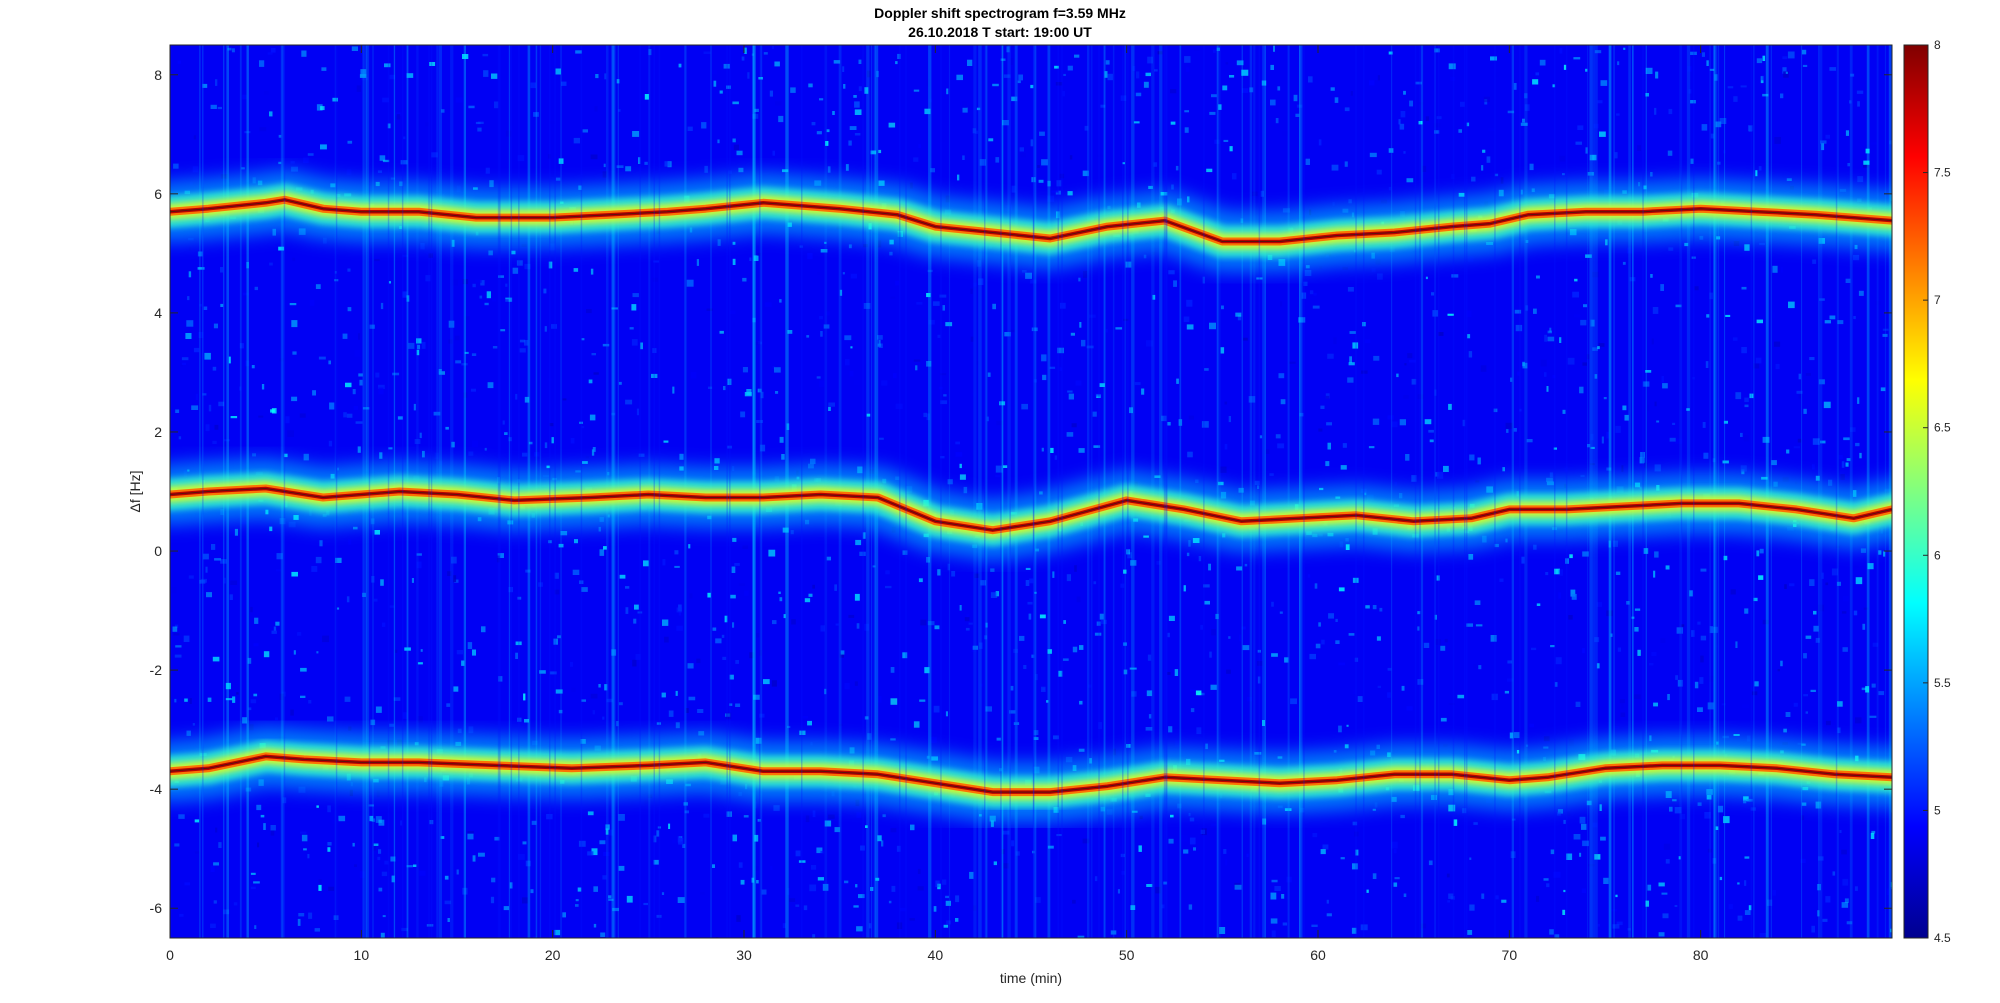 The width and height of the screenshot is (2000, 1003). I want to click on x-axis-label: time (min), so click(1031, 978).